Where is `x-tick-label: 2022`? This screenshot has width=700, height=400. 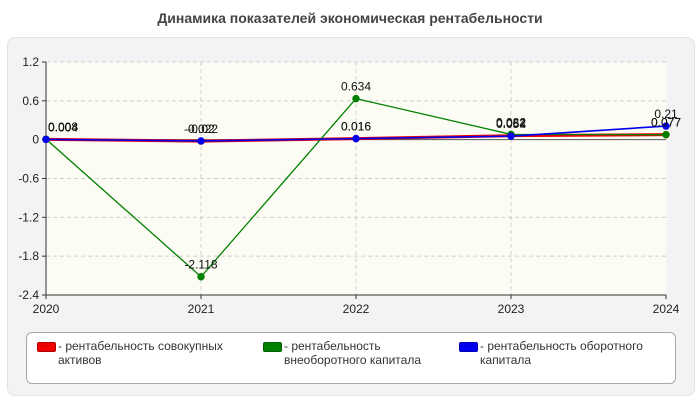
x-tick-label: 2022 is located at coordinates (356, 309).